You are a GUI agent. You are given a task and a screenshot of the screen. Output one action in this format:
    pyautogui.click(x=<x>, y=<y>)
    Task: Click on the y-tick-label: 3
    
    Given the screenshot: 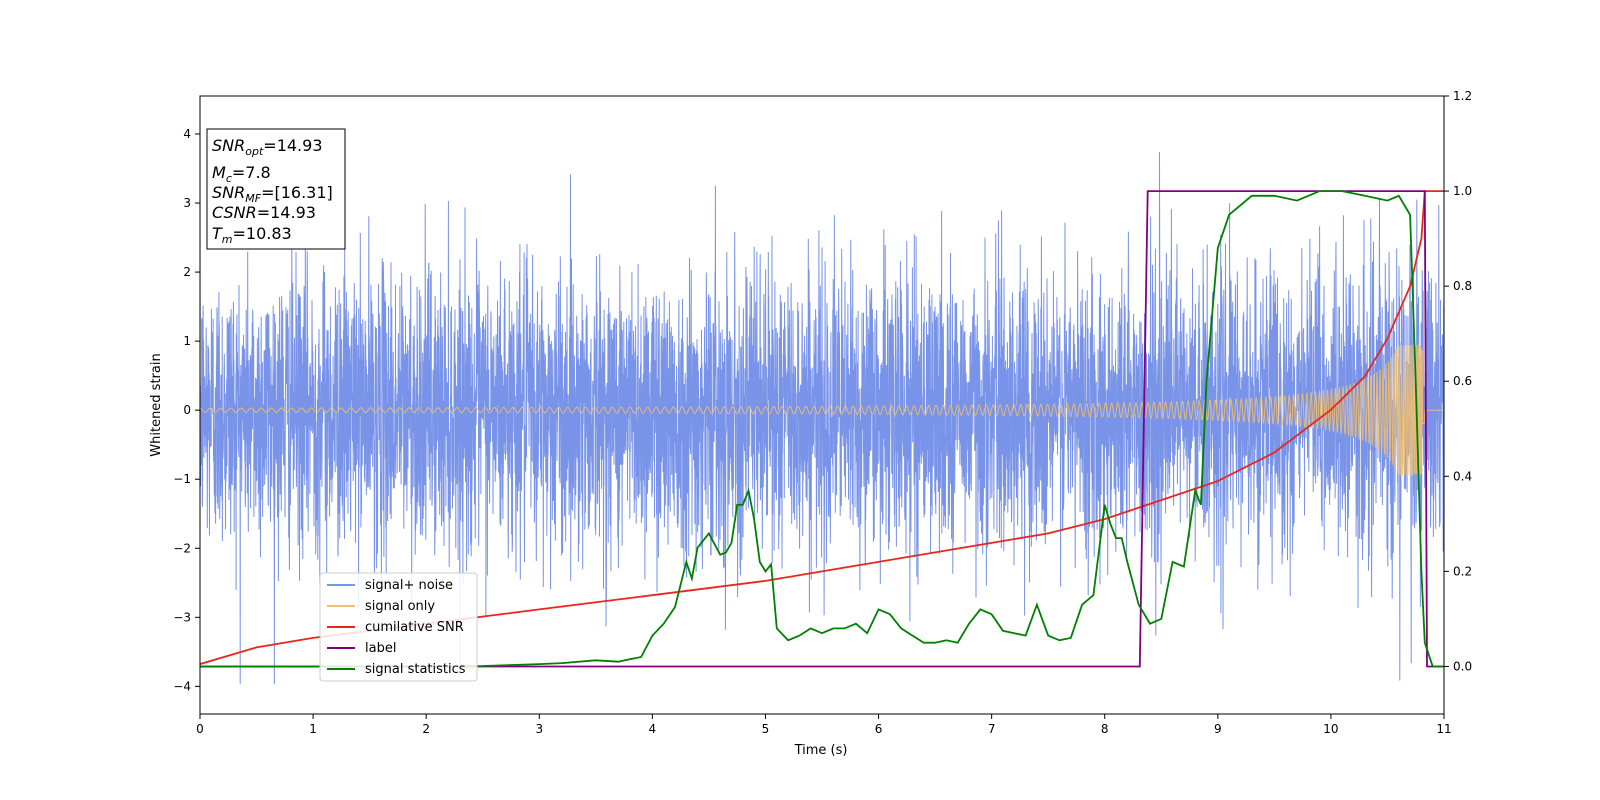 What is the action you would take?
    pyautogui.click(x=187, y=203)
    